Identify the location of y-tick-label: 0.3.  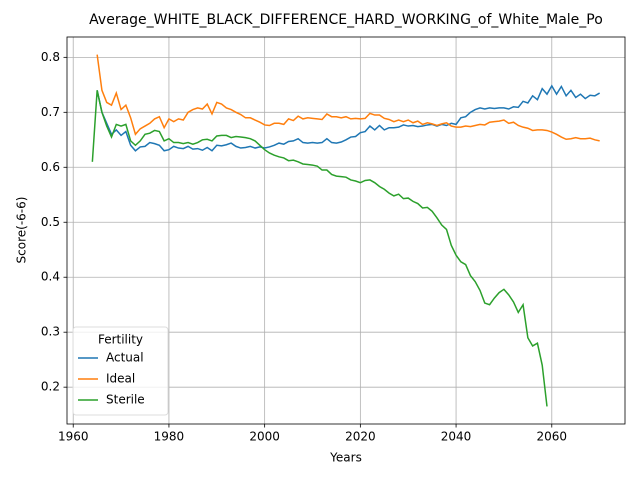
(50, 332).